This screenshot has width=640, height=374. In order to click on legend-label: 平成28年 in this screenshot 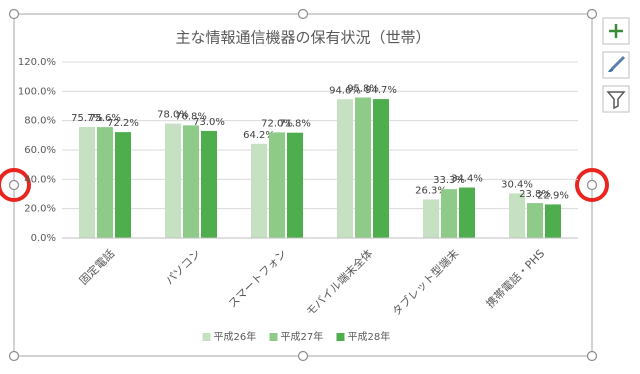, I will do `click(369, 336)`.